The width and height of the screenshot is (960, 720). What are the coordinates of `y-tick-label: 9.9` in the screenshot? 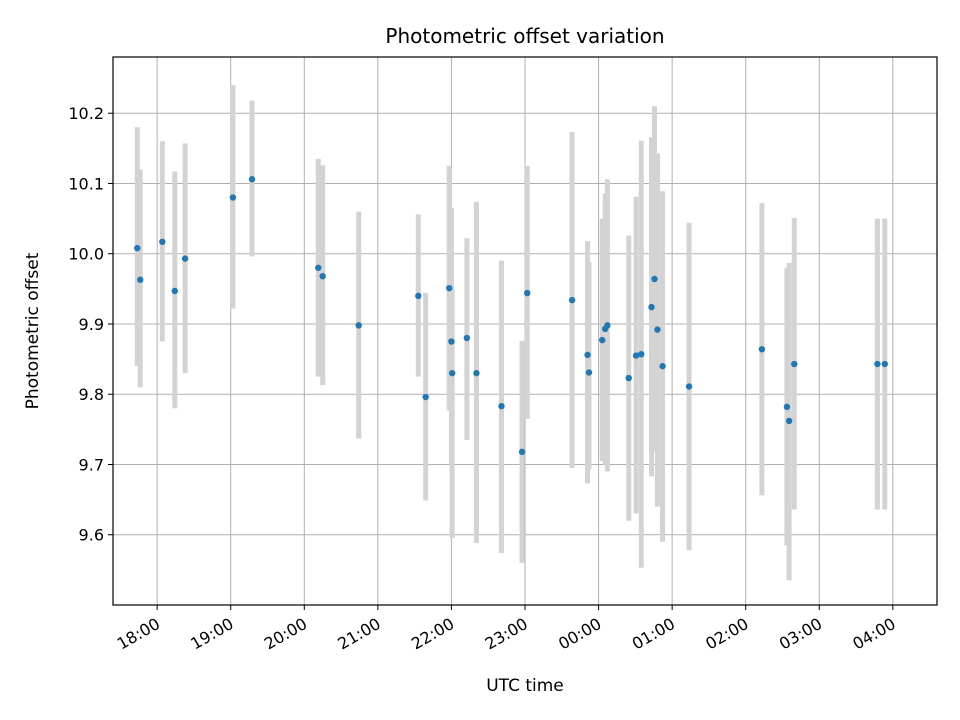 It's located at (91, 324).